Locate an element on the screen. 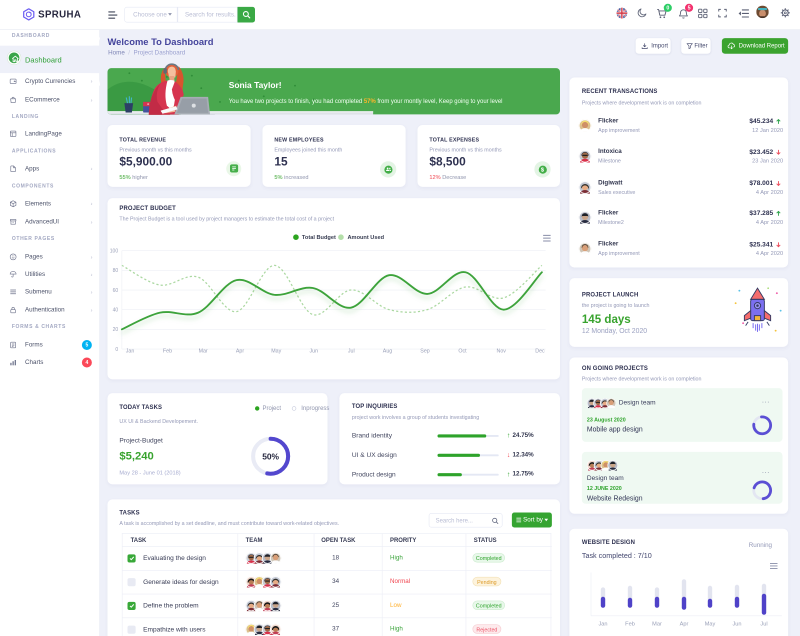  svg-text: Sep is located at coordinates (424, 352).